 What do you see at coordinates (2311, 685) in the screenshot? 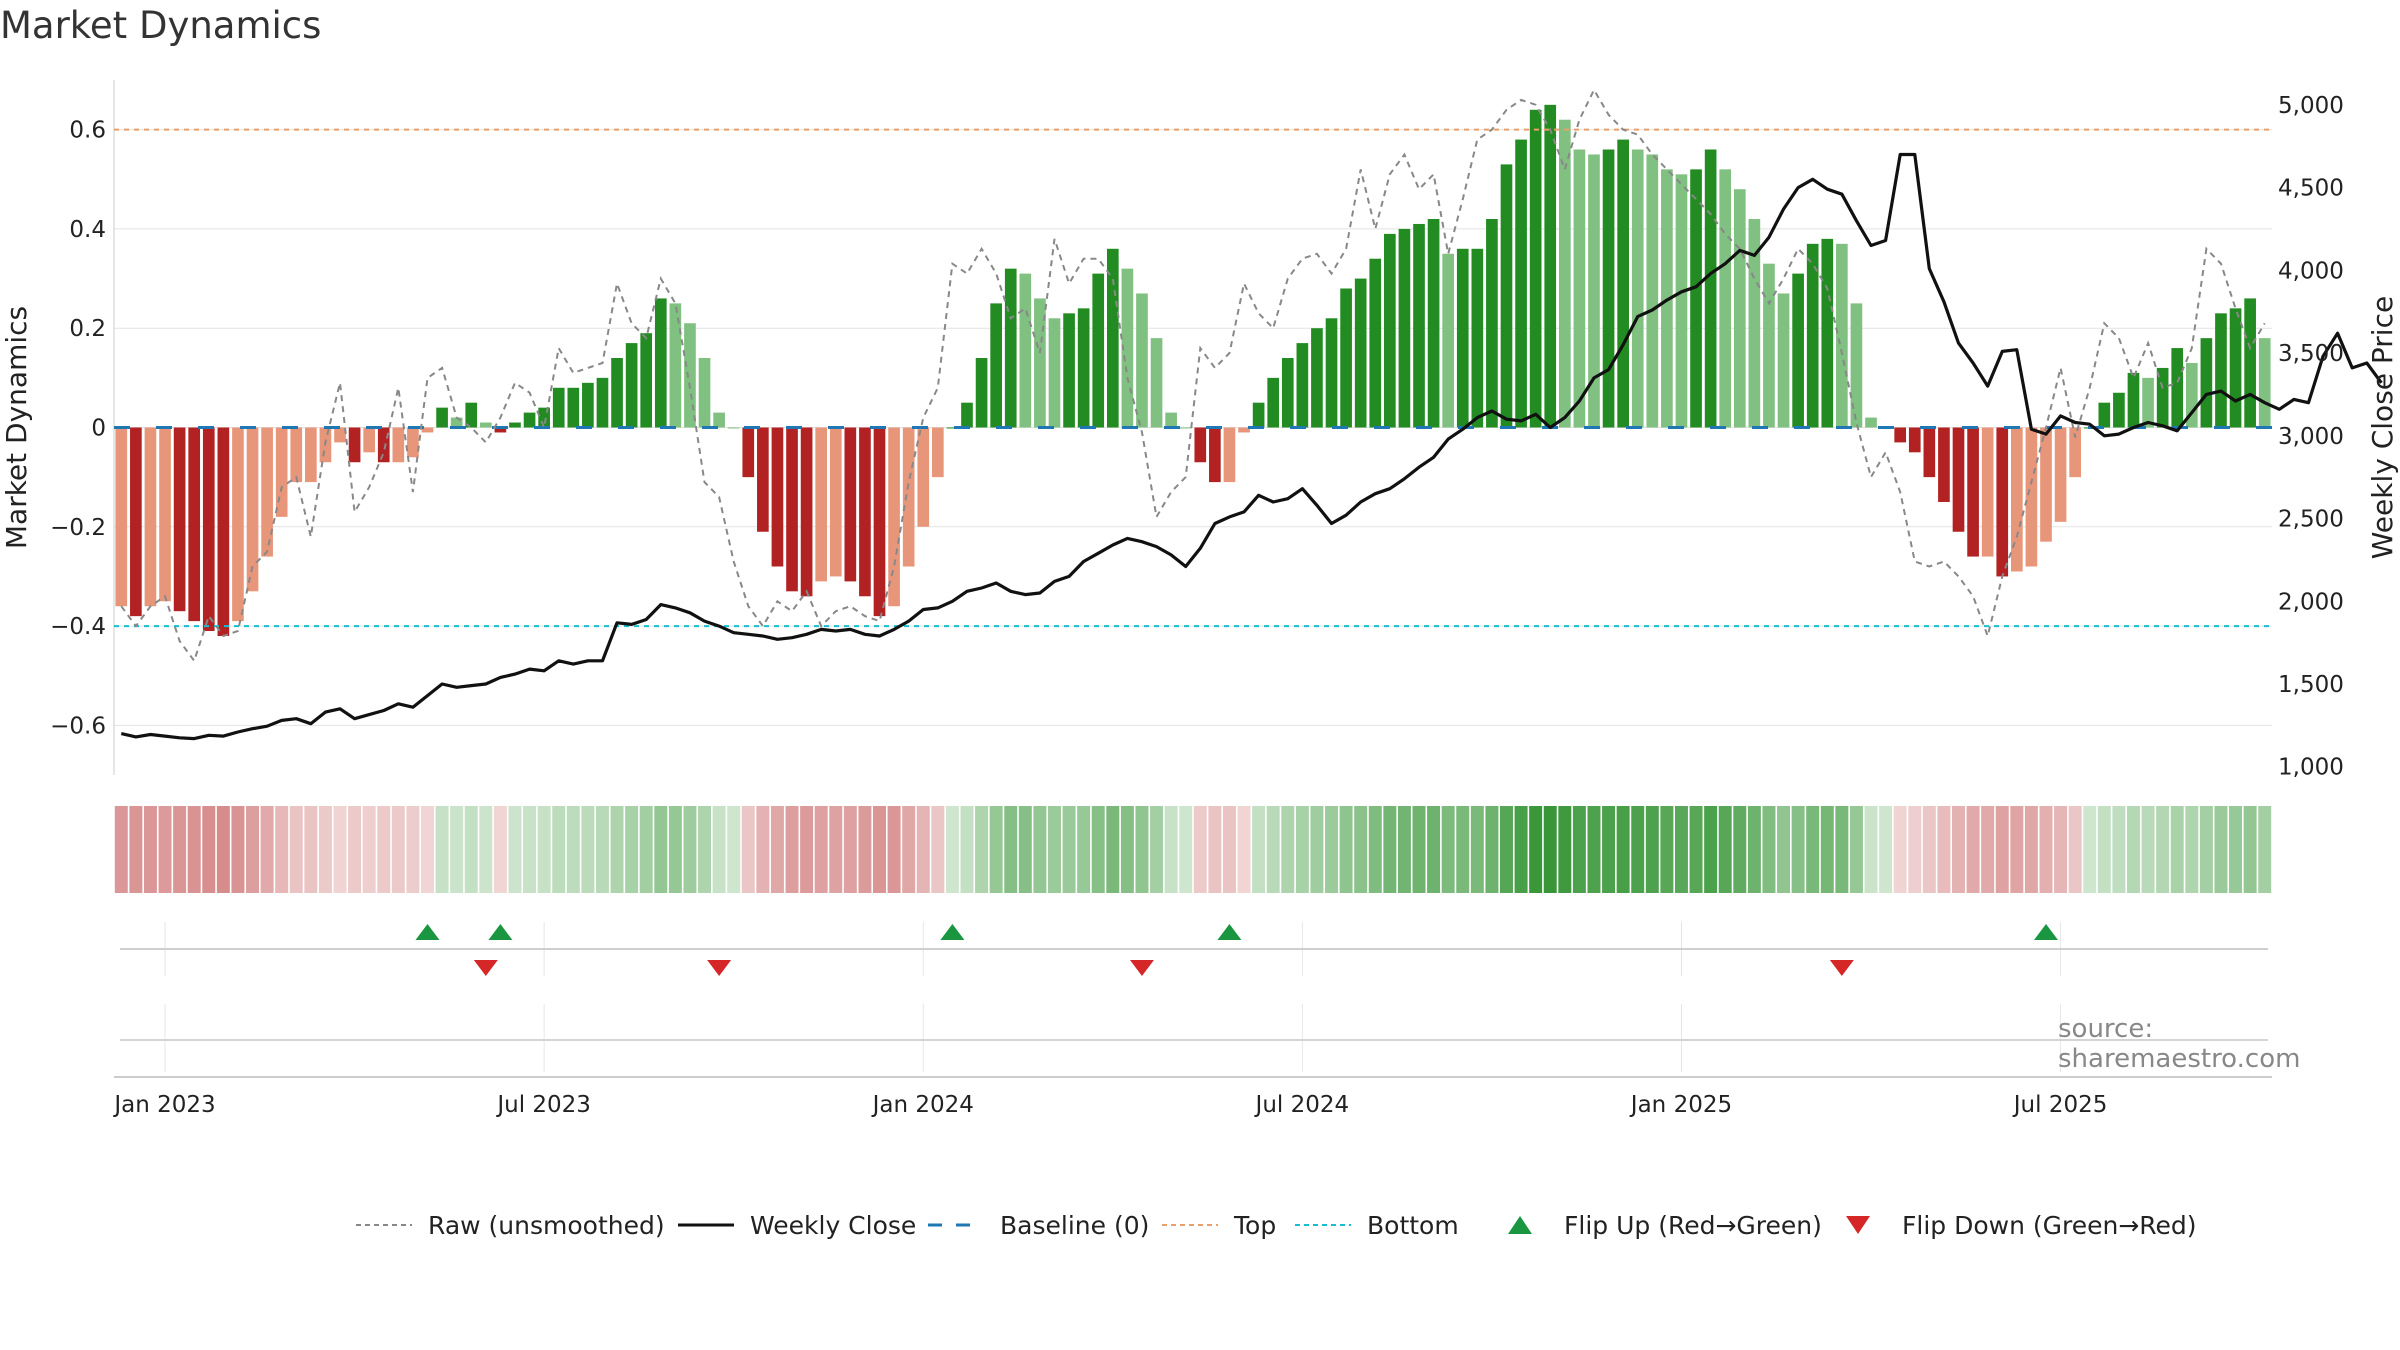
I see `right-tick-label: 1,500` at bounding box center [2311, 685].